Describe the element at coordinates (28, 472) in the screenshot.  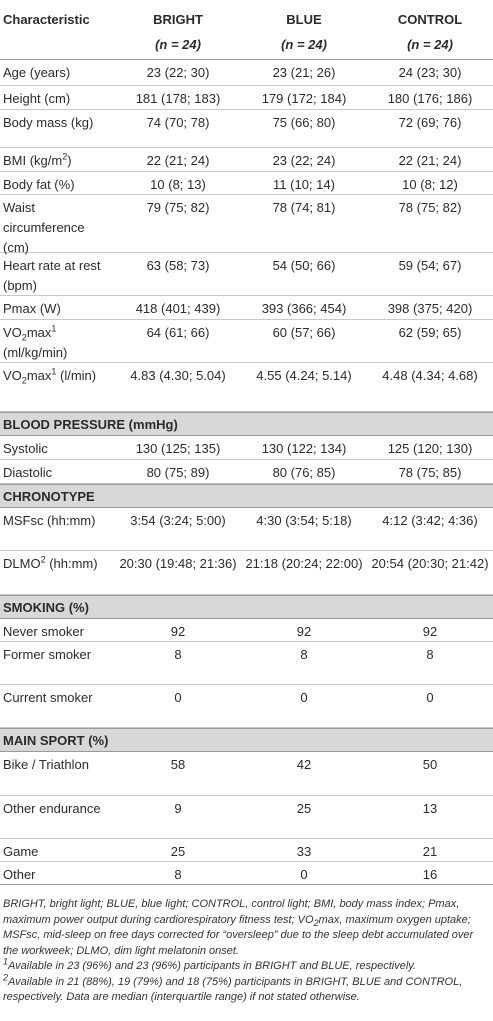
I see `text-run: Diastolic` at that location.